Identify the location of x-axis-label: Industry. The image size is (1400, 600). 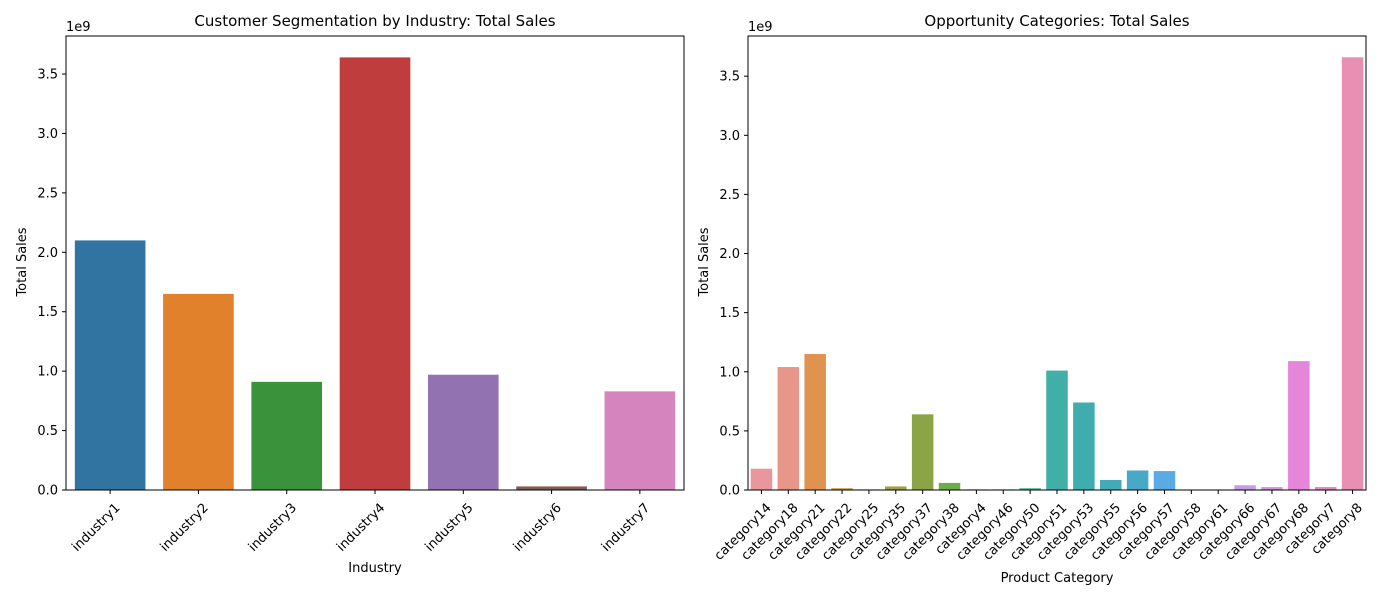
(375, 568).